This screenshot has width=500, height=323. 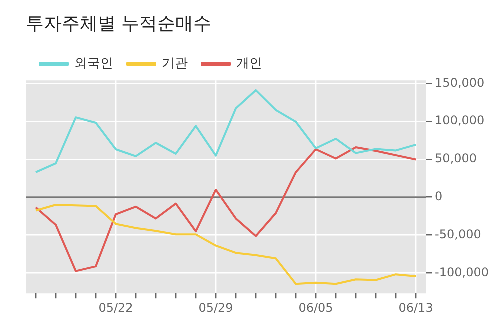 What do you see at coordinates (94, 64) in the screenshot?
I see `legend-label: 외국인` at bounding box center [94, 64].